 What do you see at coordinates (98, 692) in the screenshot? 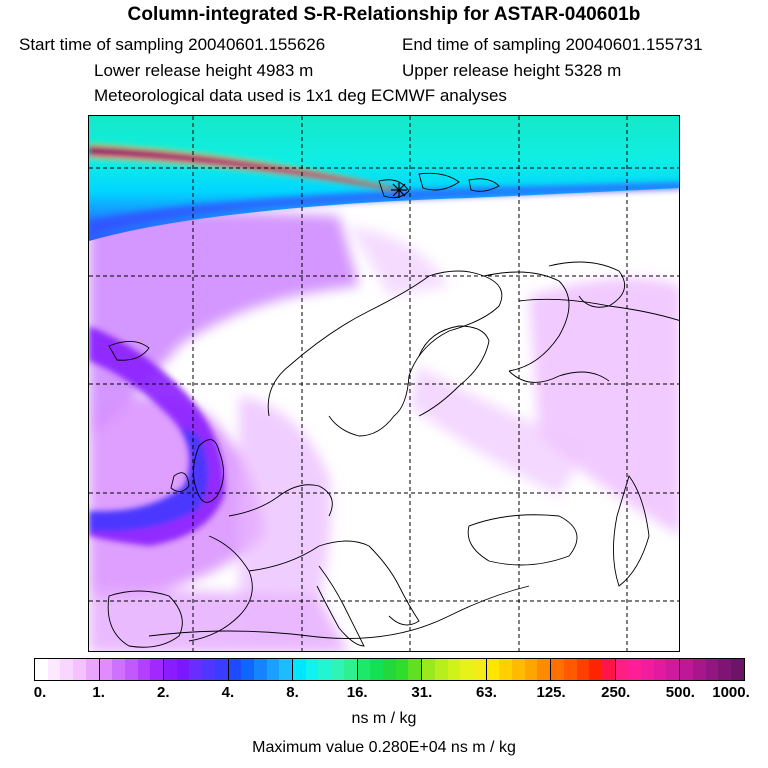
I see `color-scale-label: 1.` at bounding box center [98, 692].